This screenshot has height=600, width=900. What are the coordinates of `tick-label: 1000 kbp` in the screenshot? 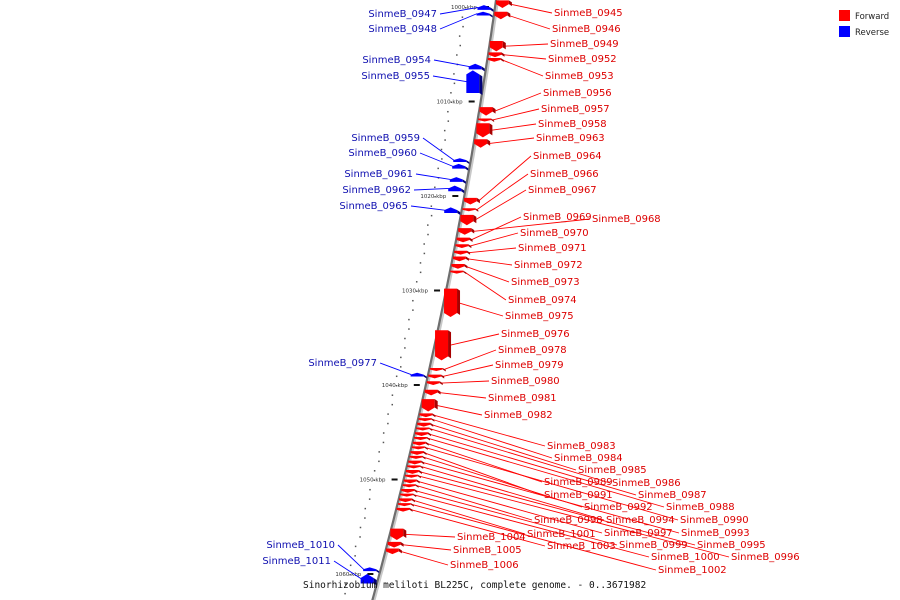 It's located at (464, 8).